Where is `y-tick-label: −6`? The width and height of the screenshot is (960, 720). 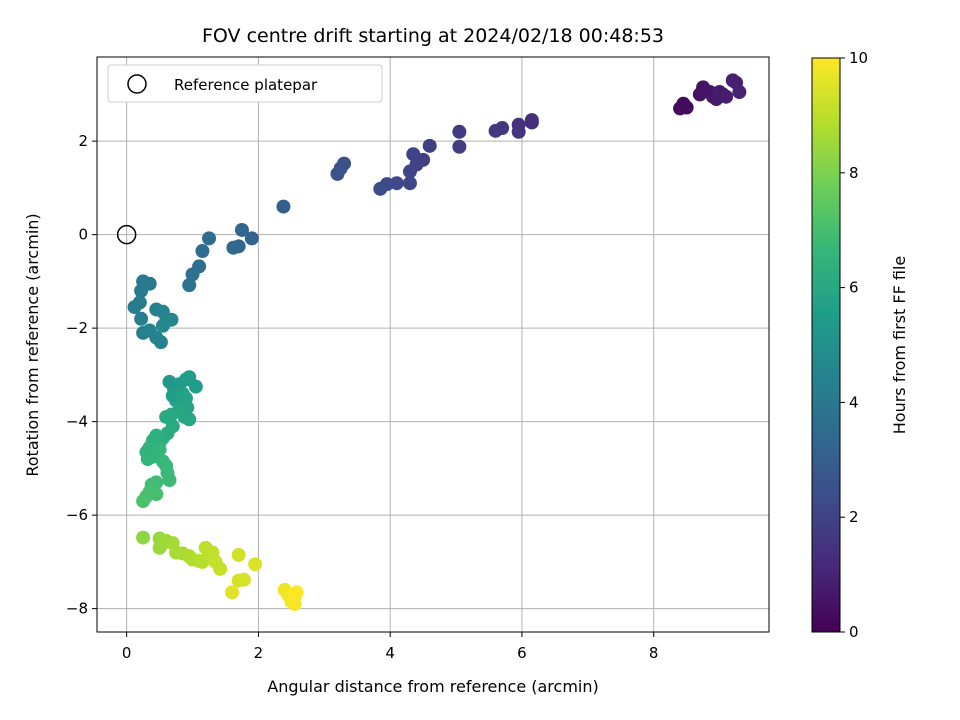
y-tick-label: −6 is located at coordinates (77, 515).